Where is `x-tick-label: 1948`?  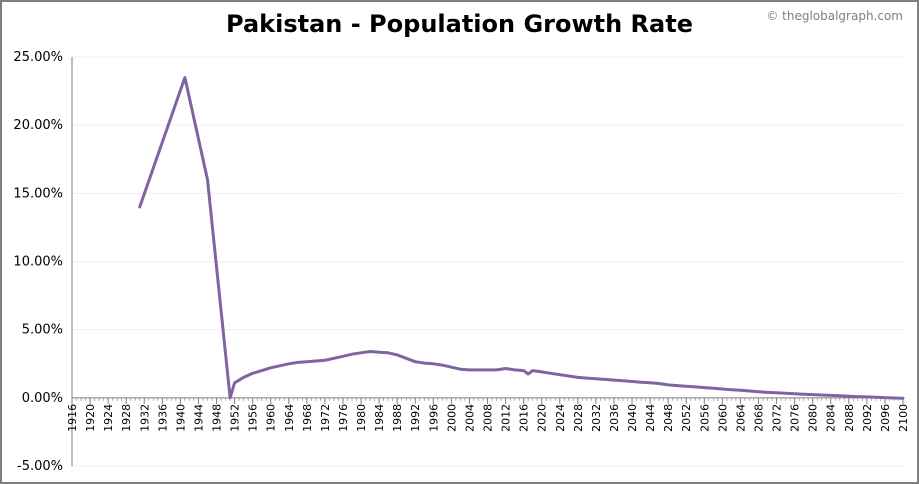 x-tick-label: 1948 is located at coordinates (217, 418).